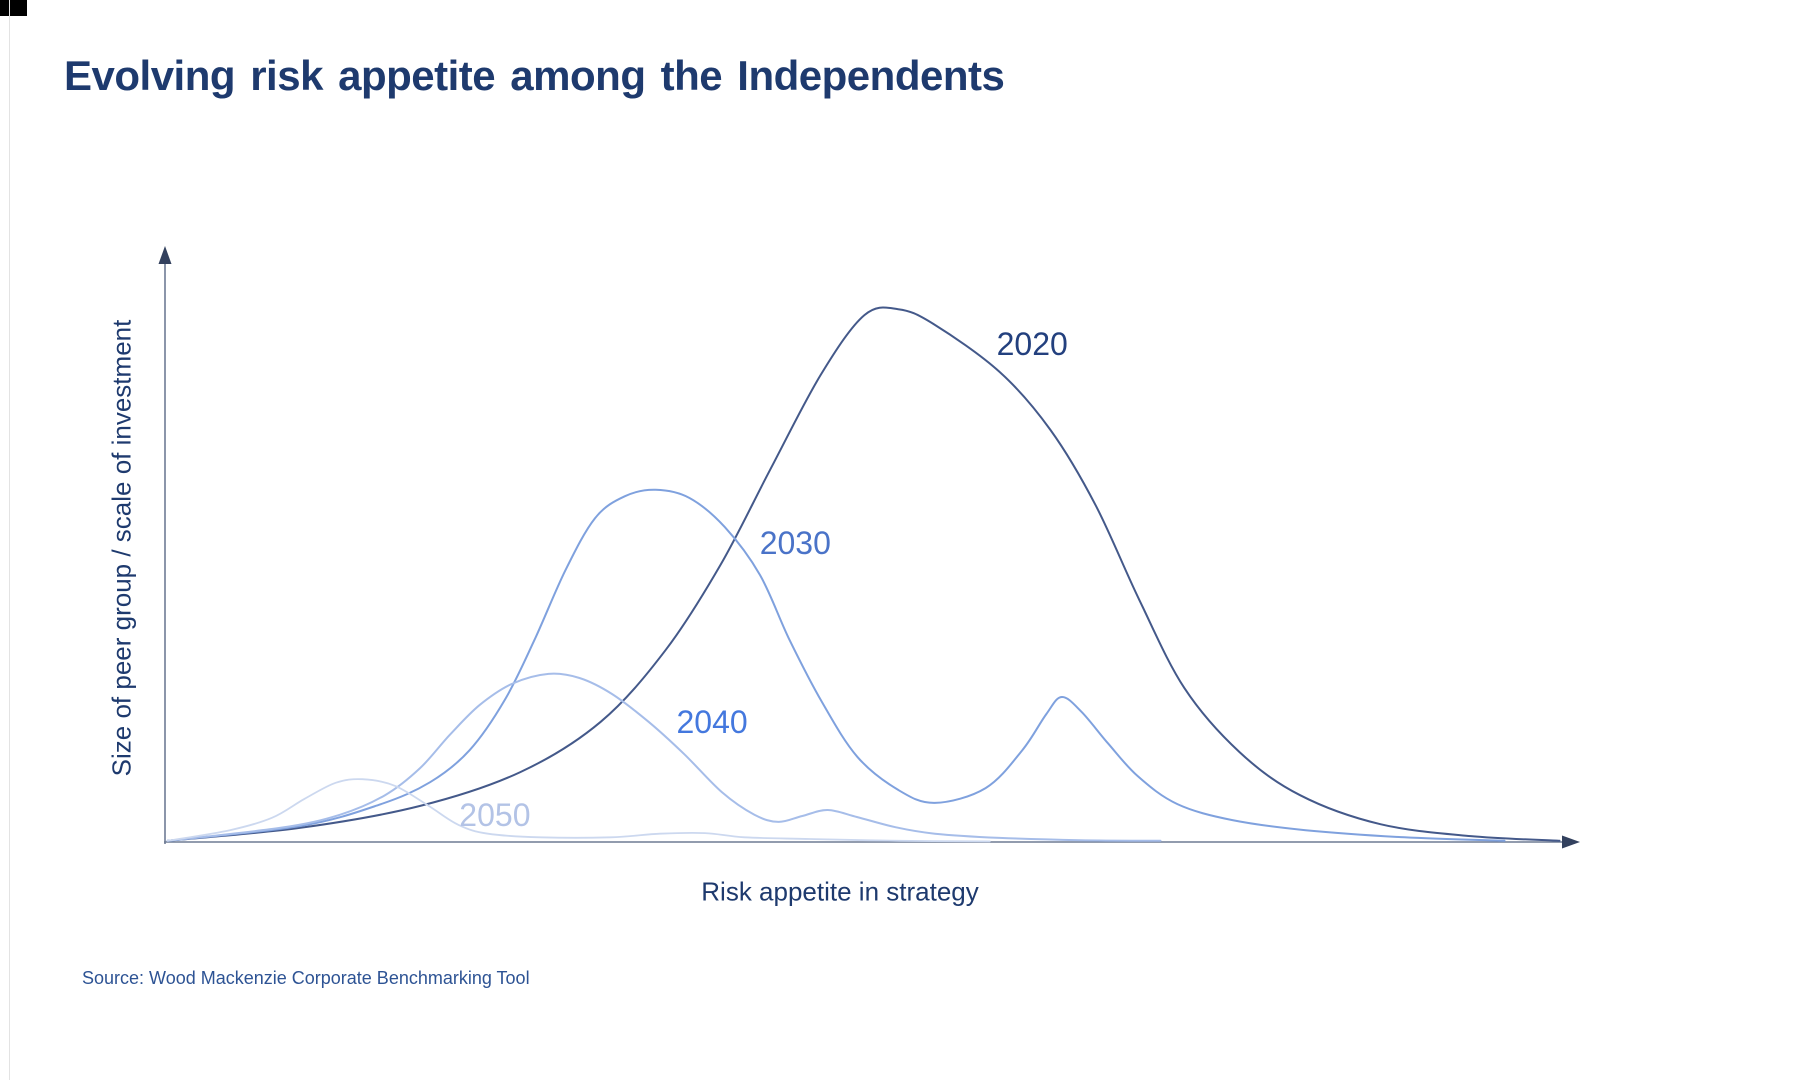 The height and width of the screenshot is (1080, 1800). What do you see at coordinates (1571, 842) in the screenshot?
I see `x-axis-arrow-icon` at bounding box center [1571, 842].